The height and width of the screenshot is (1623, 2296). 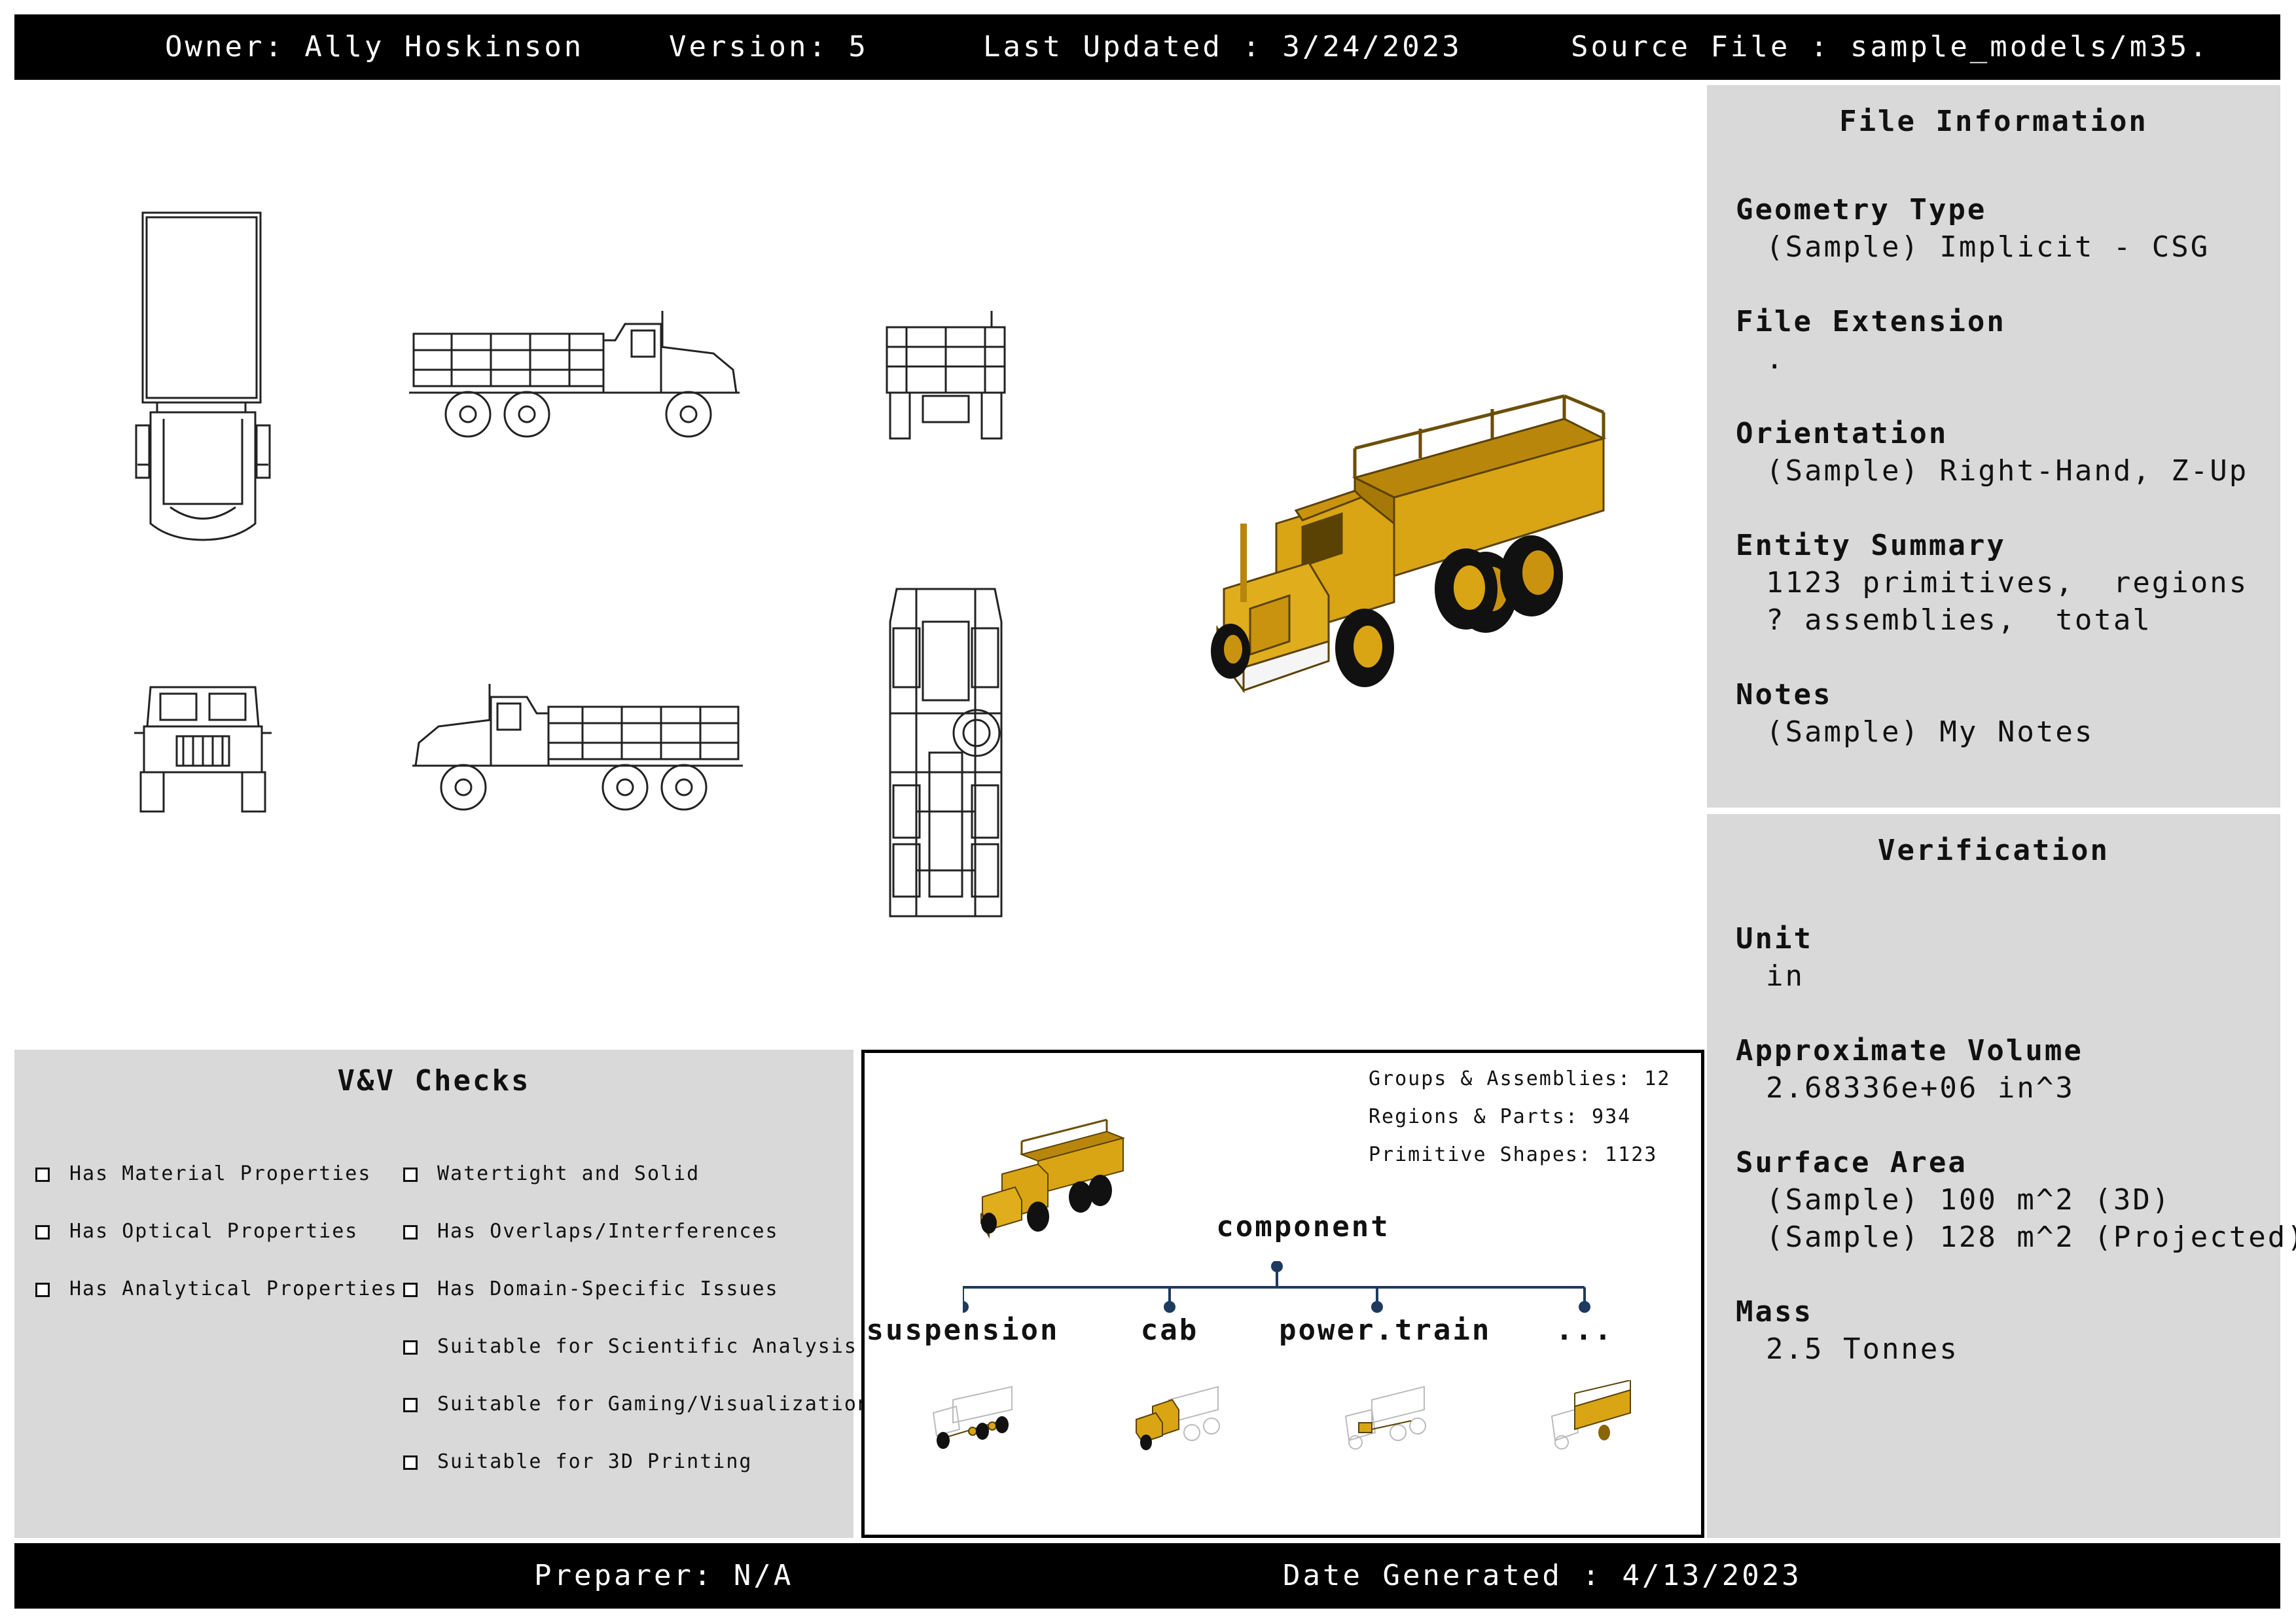 What do you see at coordinates (220, 1173) in the screenshot?
I see `check-label: Has Material Properties` at bounding box center [220, 1173].